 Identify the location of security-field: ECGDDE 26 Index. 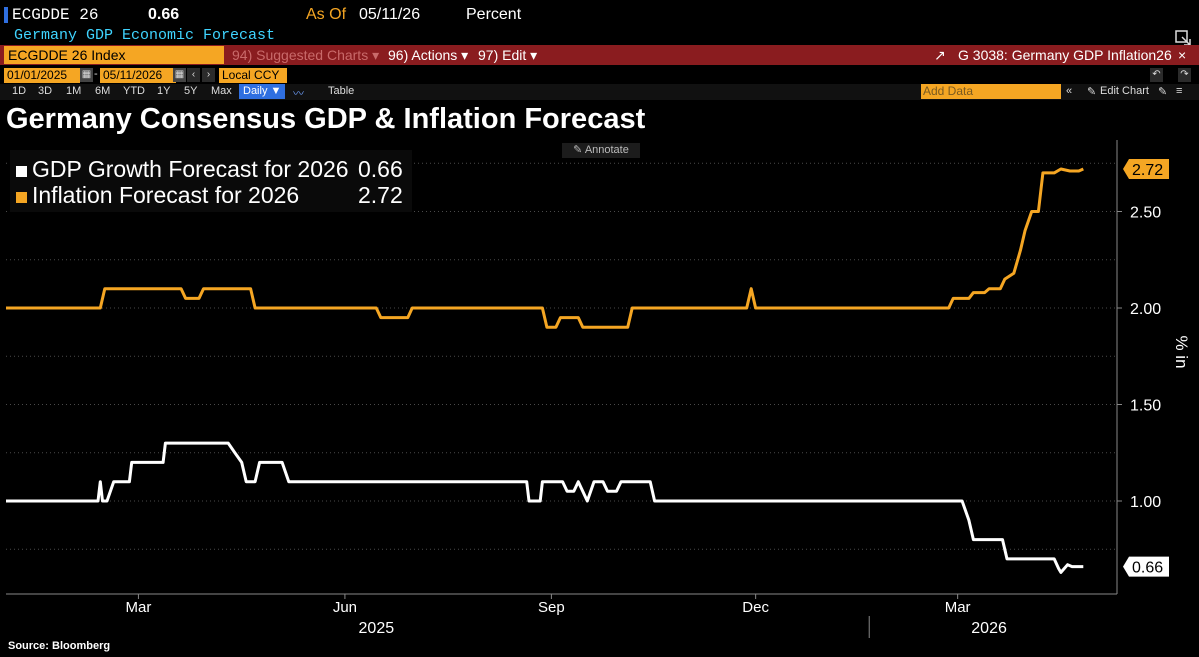
(114, 55).